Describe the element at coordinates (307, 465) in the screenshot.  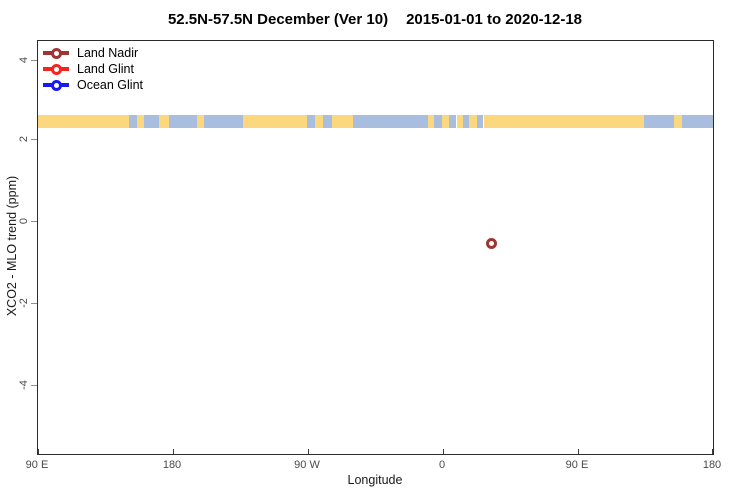
I see `x-axis-tick-label: 90 W` at that location.